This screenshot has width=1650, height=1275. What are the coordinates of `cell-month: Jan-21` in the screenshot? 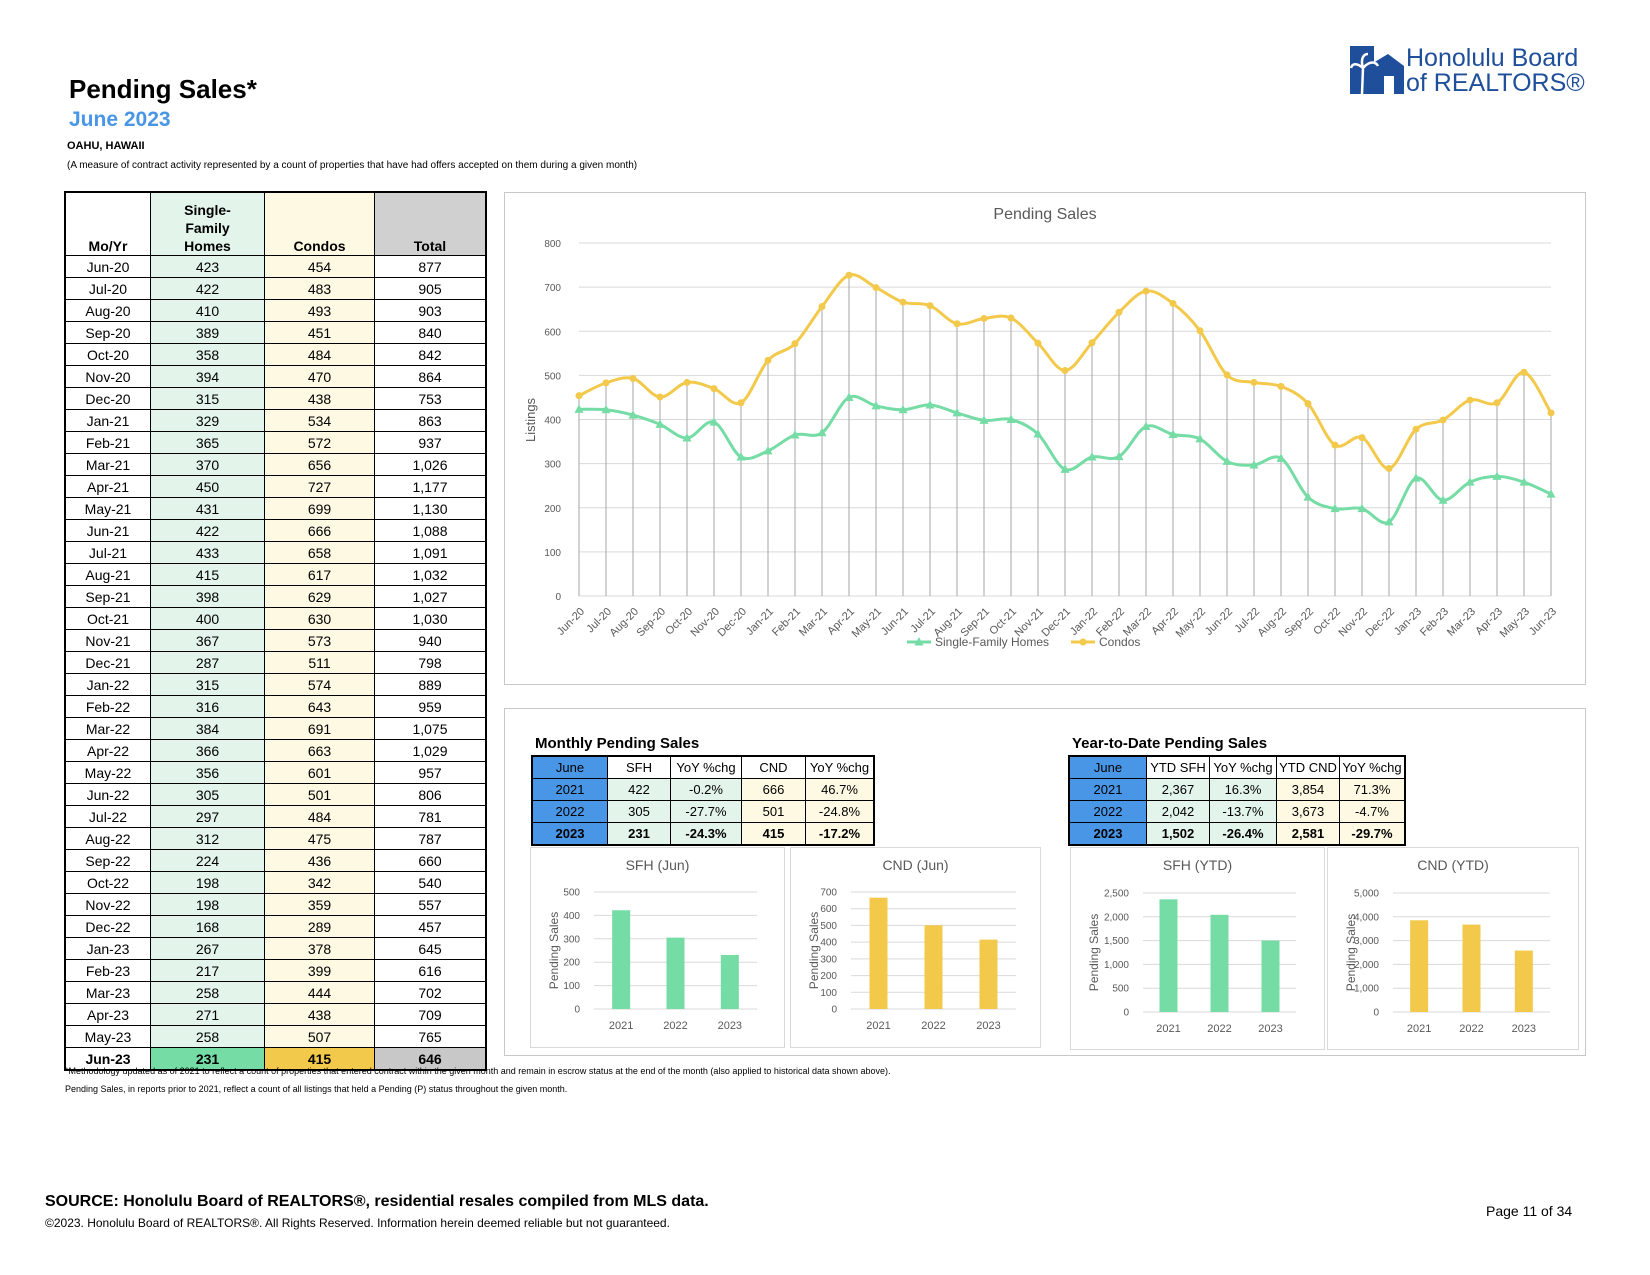 It's located at (107, 420).